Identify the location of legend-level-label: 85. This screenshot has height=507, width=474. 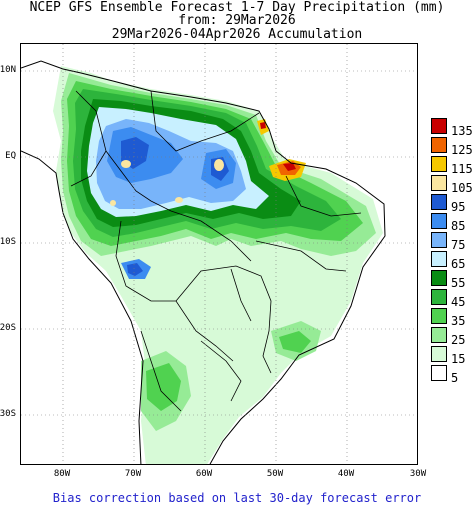
(458, 226).